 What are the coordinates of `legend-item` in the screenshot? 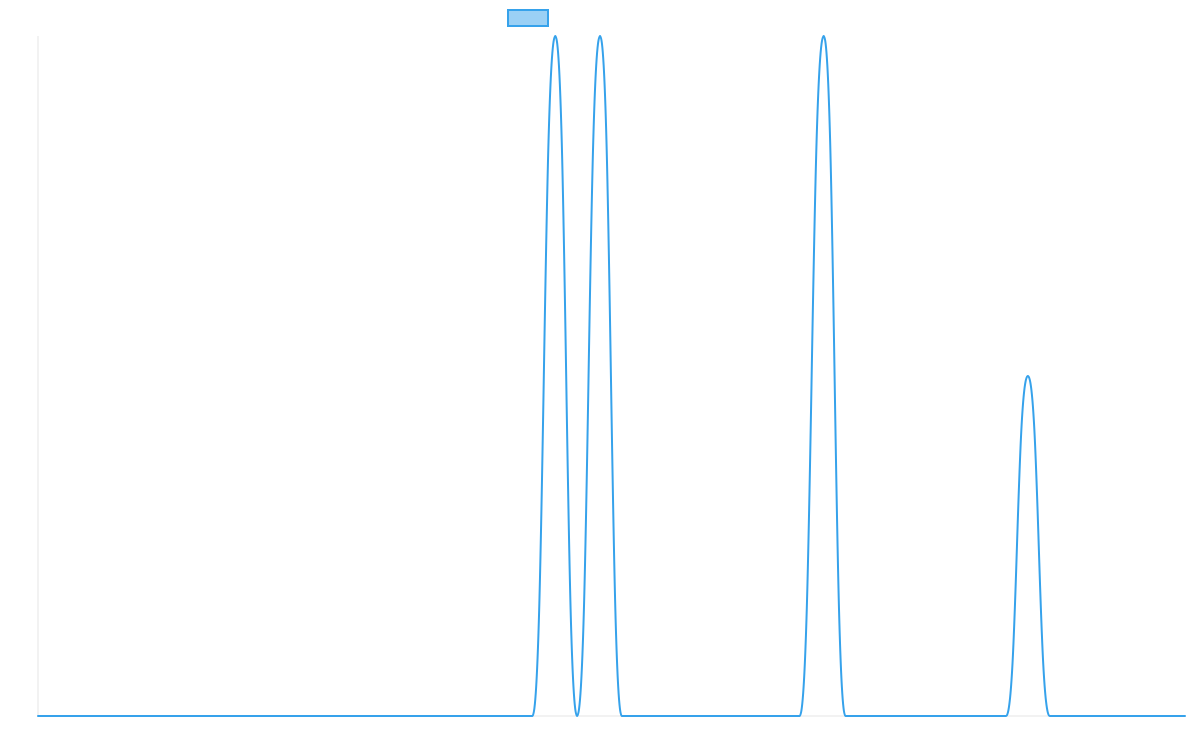 It's located at (528, 18).